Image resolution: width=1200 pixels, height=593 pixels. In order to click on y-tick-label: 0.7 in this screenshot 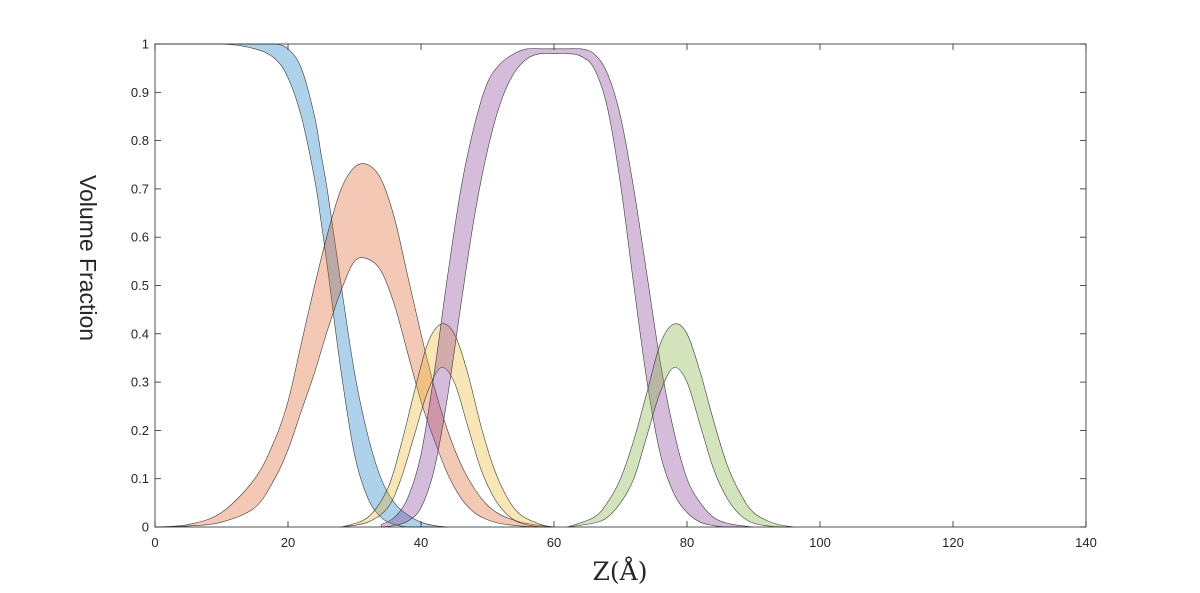, I will do `click(140, 188)`.